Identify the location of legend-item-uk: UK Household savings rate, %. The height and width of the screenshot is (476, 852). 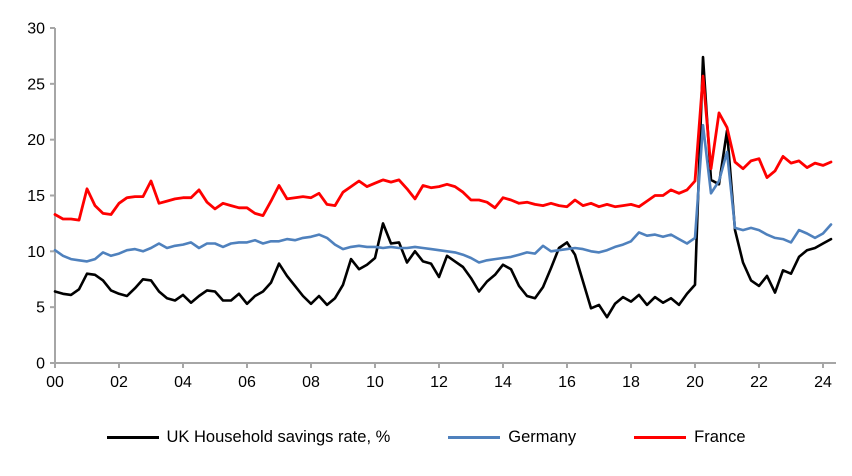
(248, 437).